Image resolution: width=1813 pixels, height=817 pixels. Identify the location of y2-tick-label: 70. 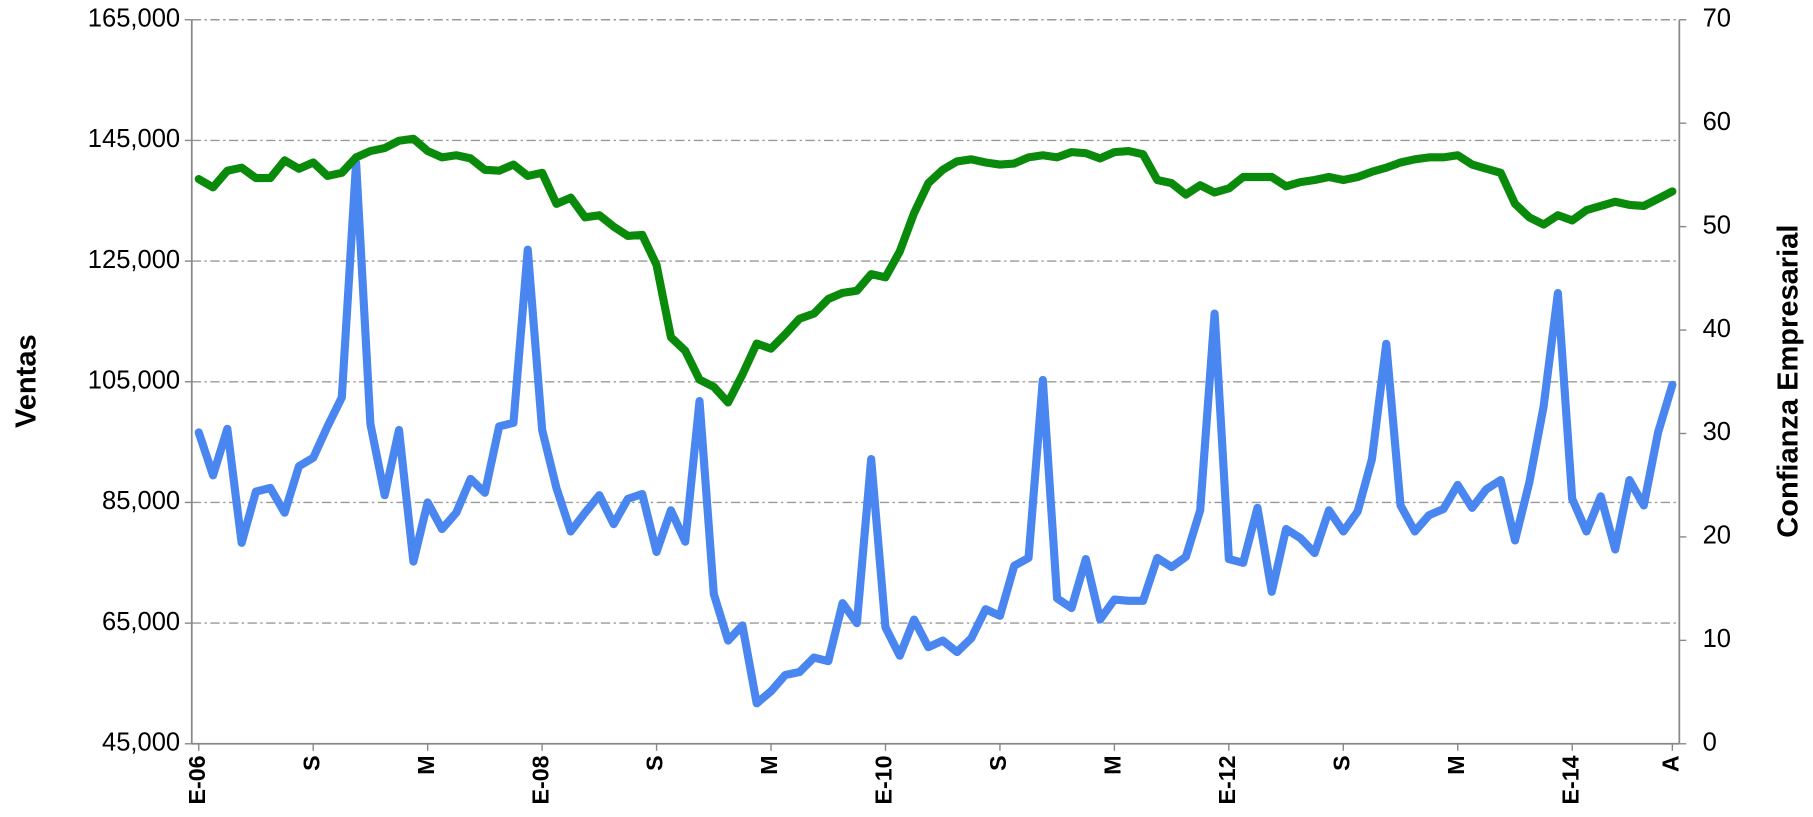
(1717, 19).